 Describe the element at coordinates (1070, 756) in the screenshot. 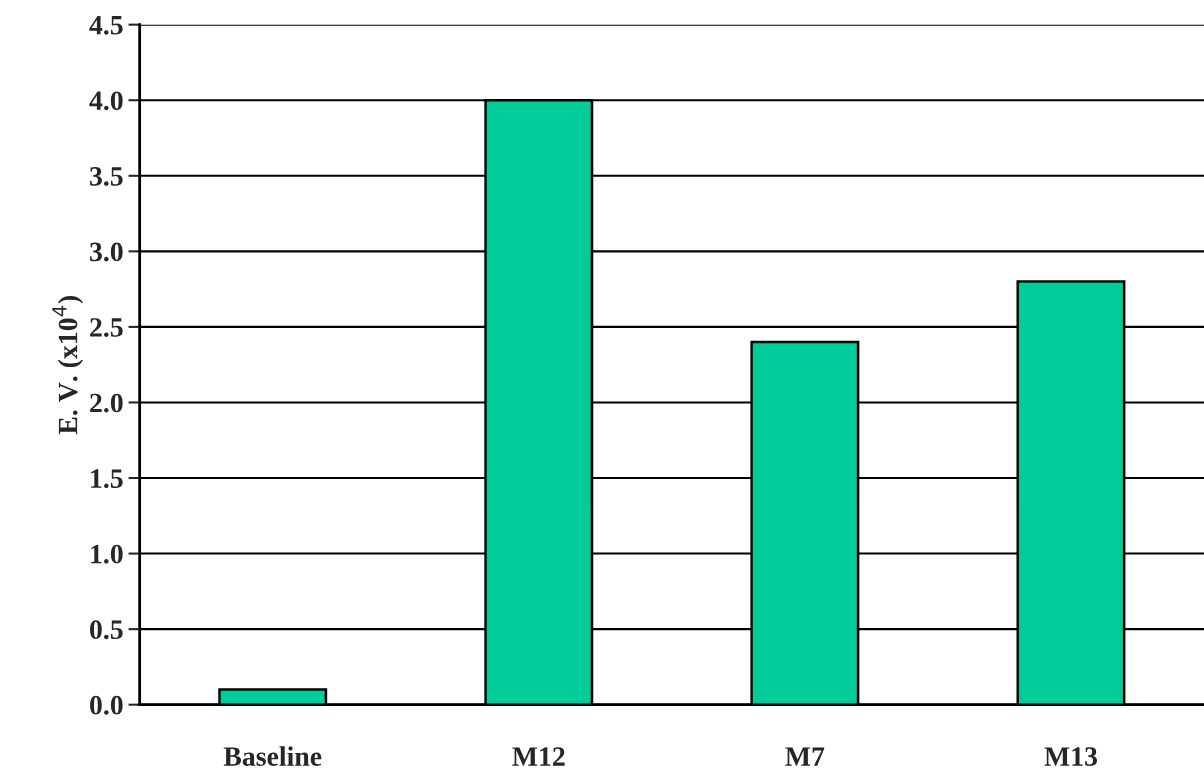

I see `x-tick-label: M13` at that location.